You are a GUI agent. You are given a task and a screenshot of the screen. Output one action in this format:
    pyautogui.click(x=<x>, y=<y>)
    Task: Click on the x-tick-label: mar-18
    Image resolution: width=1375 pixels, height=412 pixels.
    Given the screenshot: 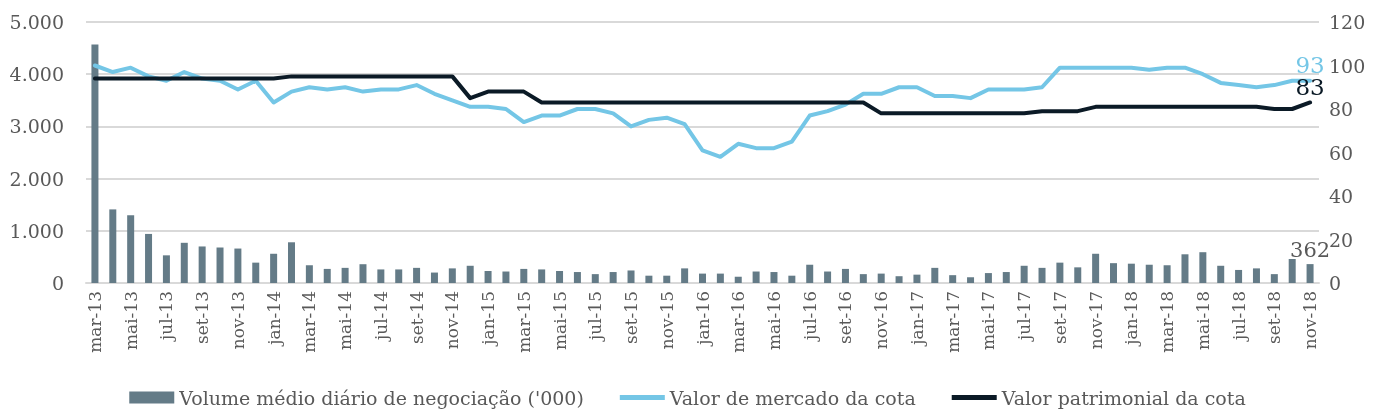 What is the action you would take?
    pyautogui.click(x=1167, y=322)
    